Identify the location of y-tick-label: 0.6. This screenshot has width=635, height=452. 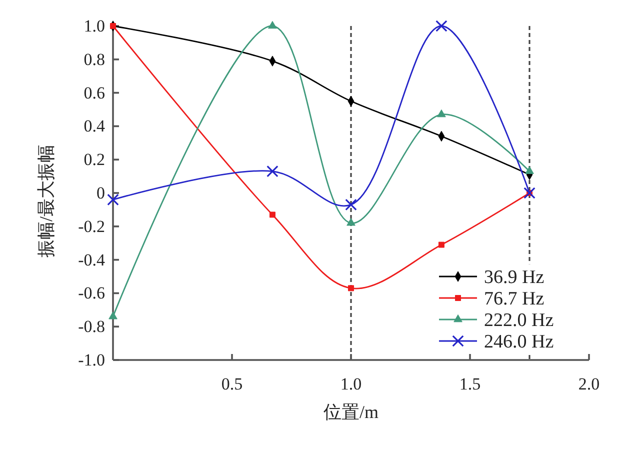
(94, 92).